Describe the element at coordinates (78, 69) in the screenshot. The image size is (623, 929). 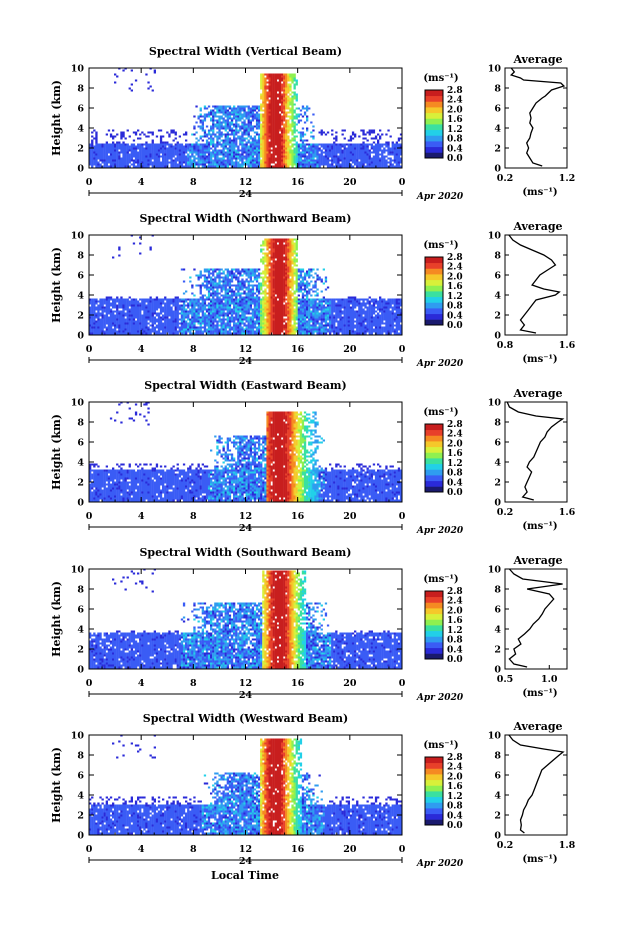
I see `y-tick-label: 10` at that location.